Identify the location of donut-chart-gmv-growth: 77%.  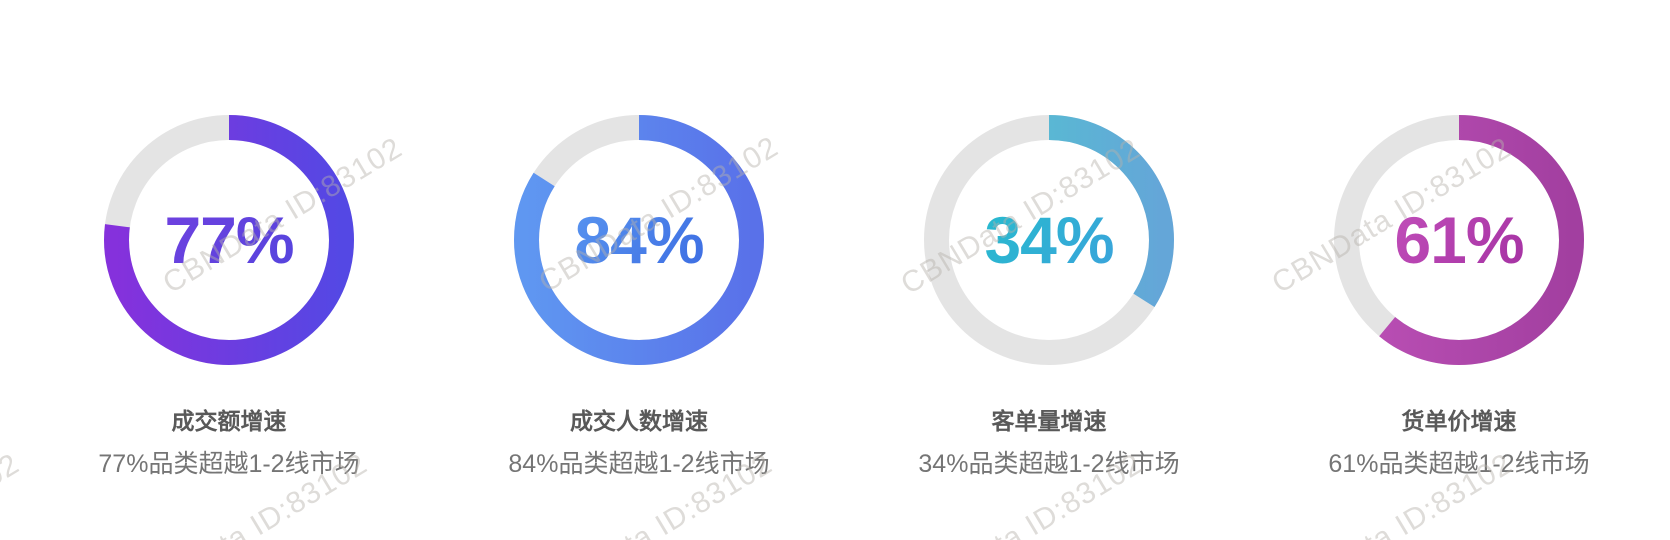
(229, 240).